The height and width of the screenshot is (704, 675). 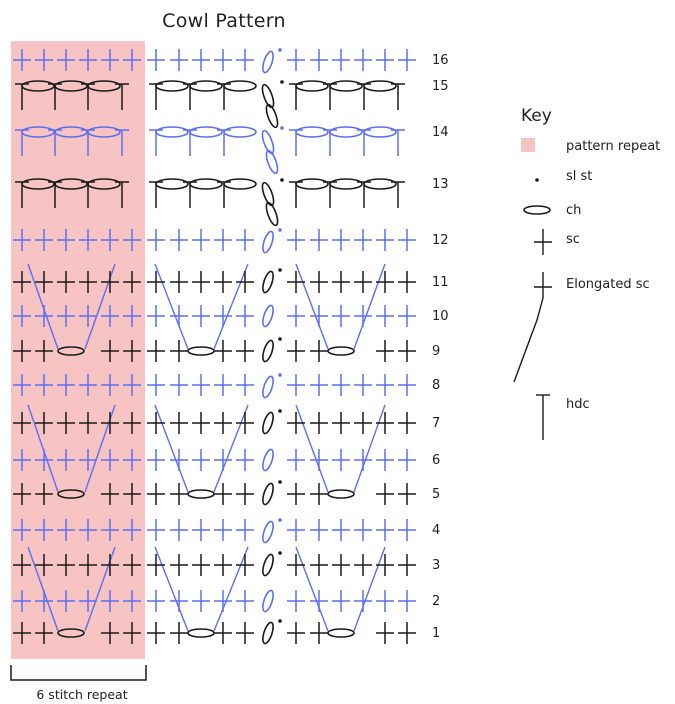 I want to click on legend-label-sl-st: sl st, so click(x=579, y=176).